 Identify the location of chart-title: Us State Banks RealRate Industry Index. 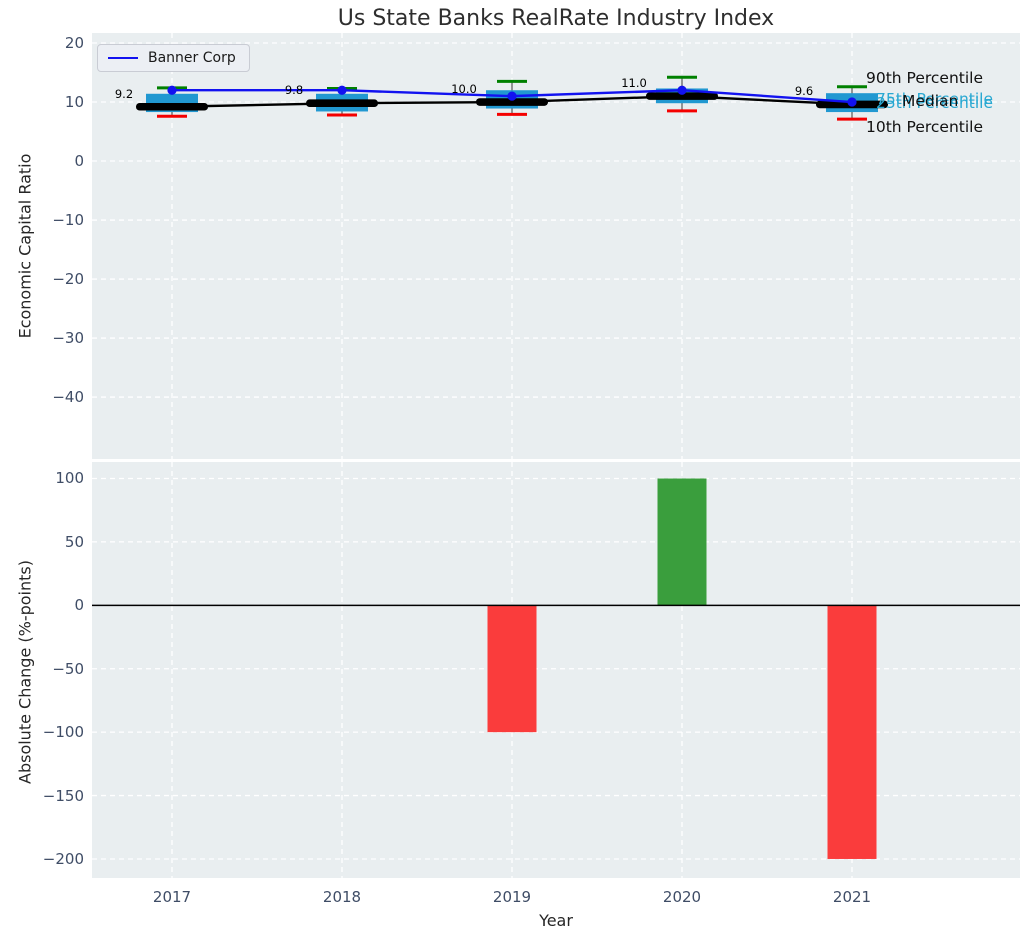
(556, 18).